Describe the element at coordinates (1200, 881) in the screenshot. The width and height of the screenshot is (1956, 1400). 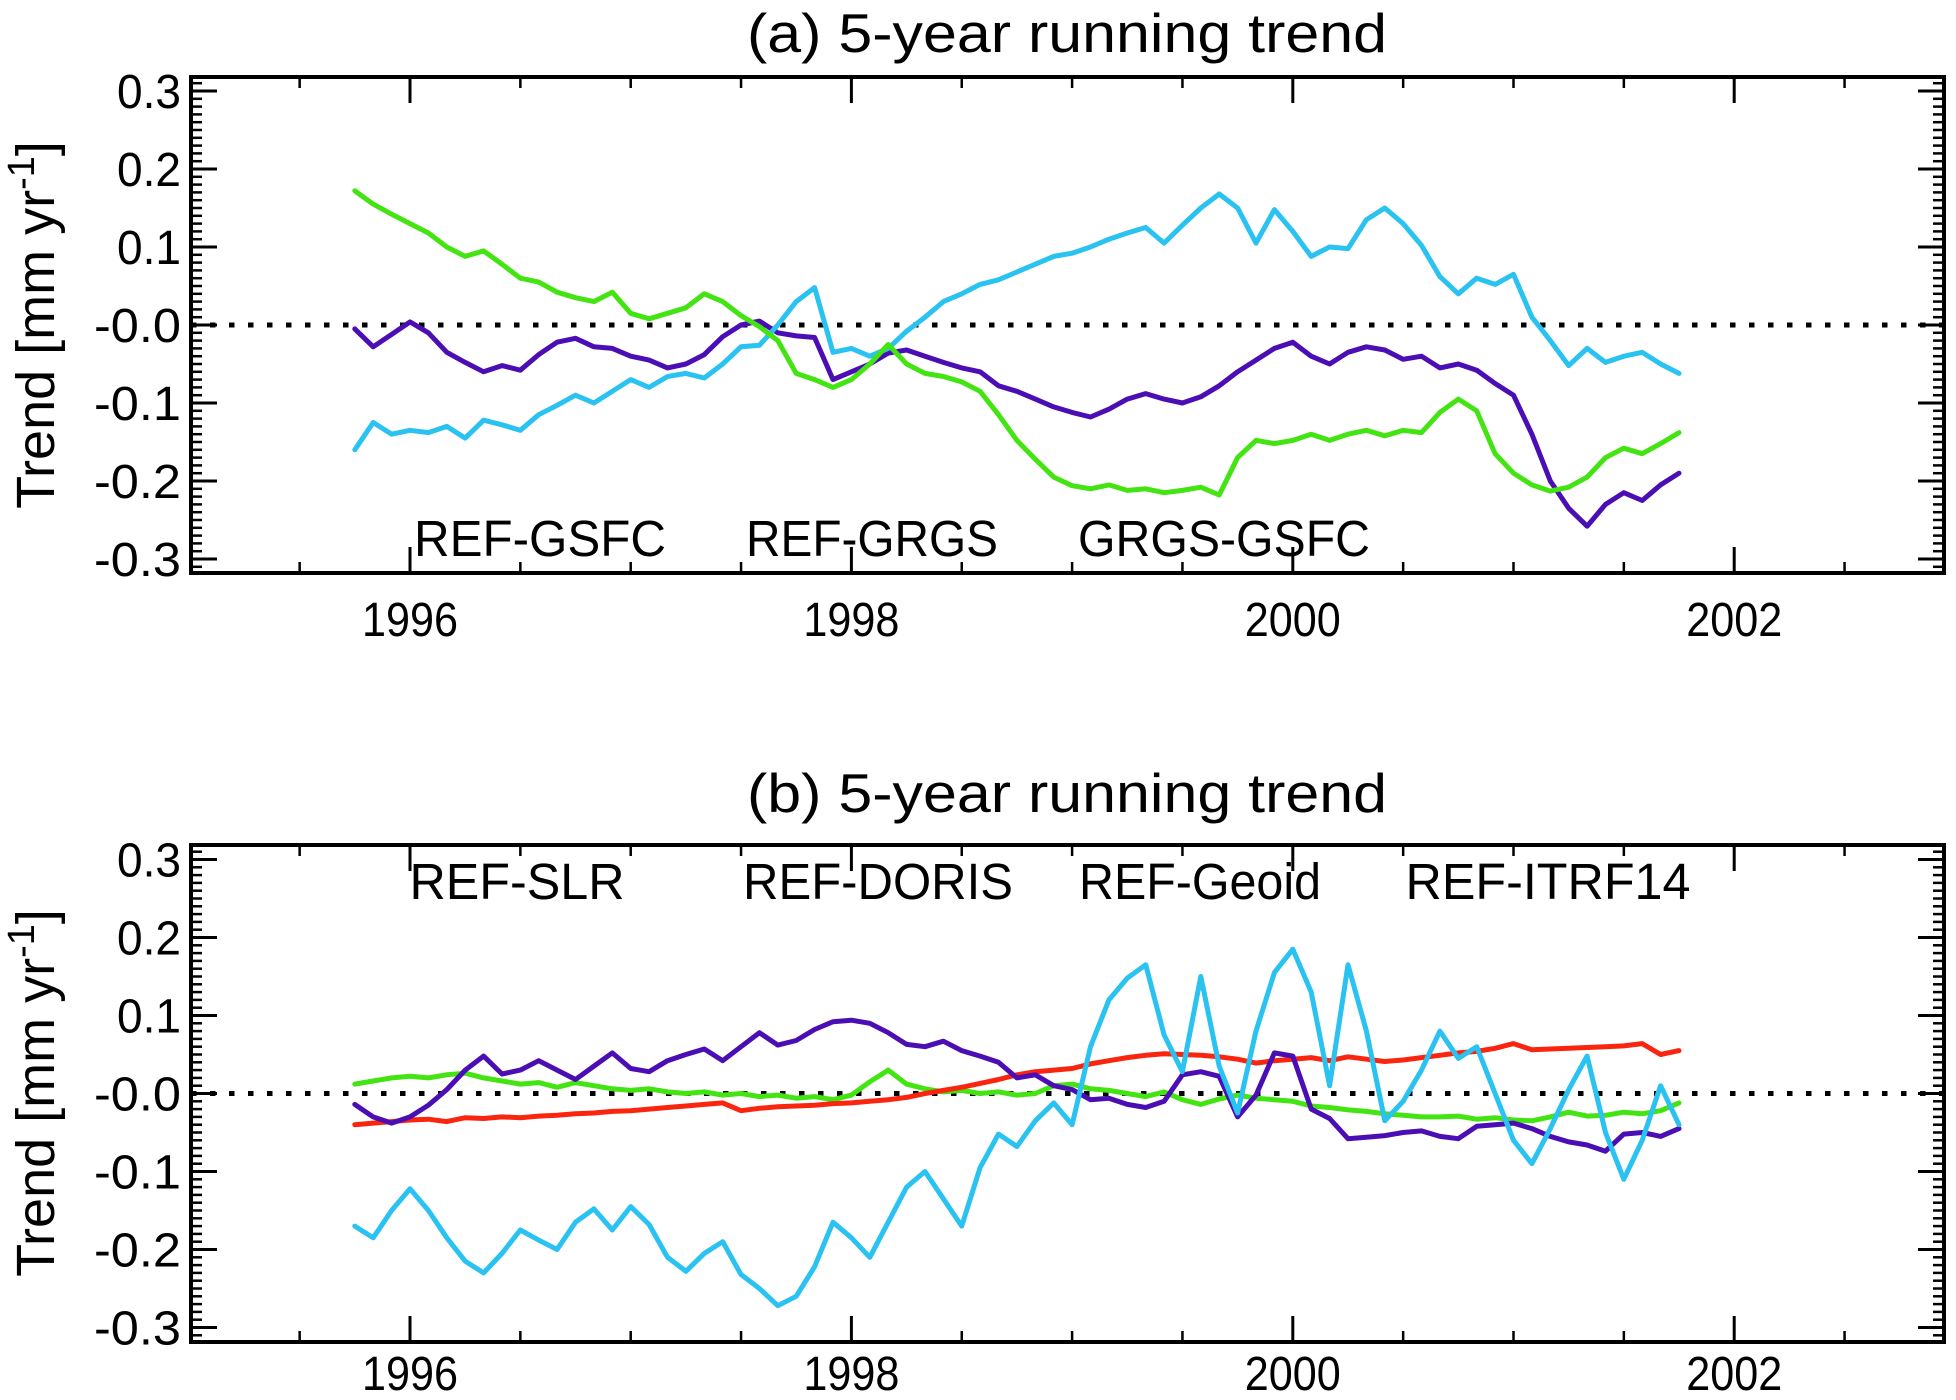
I see `legend-ref-geoid: REF-Geoid` at that location.